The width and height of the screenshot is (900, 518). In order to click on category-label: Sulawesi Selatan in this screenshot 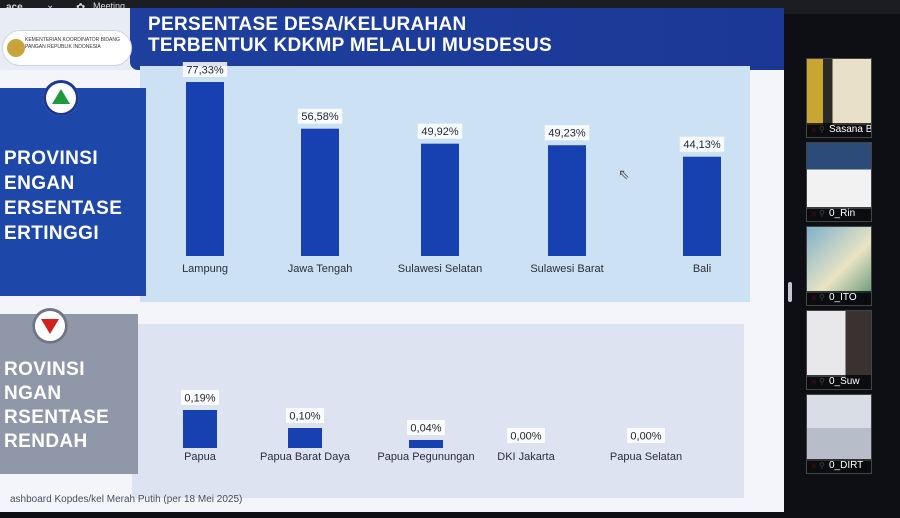, I will do `click(440, 269)`.